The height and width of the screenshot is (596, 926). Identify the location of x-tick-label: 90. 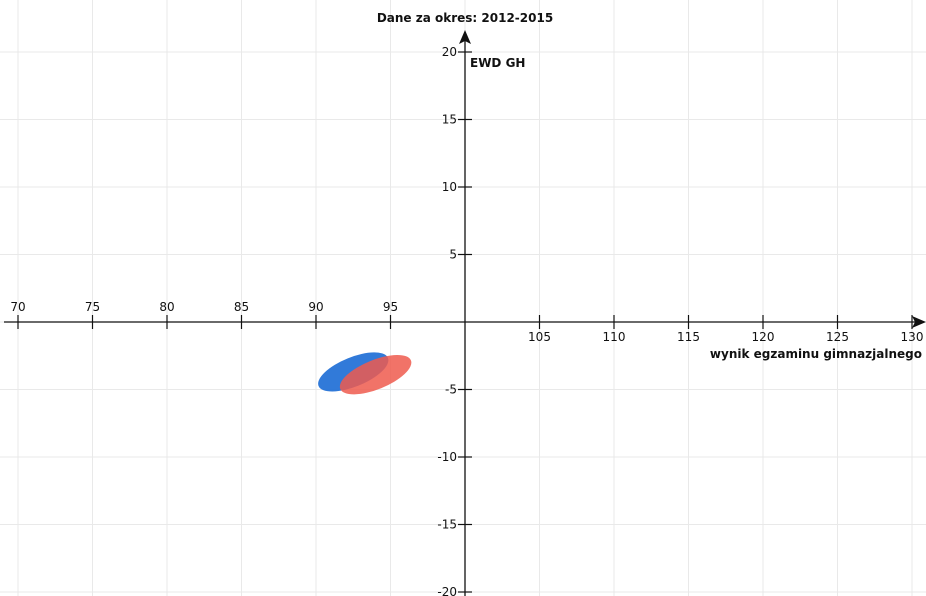
(315, 307).